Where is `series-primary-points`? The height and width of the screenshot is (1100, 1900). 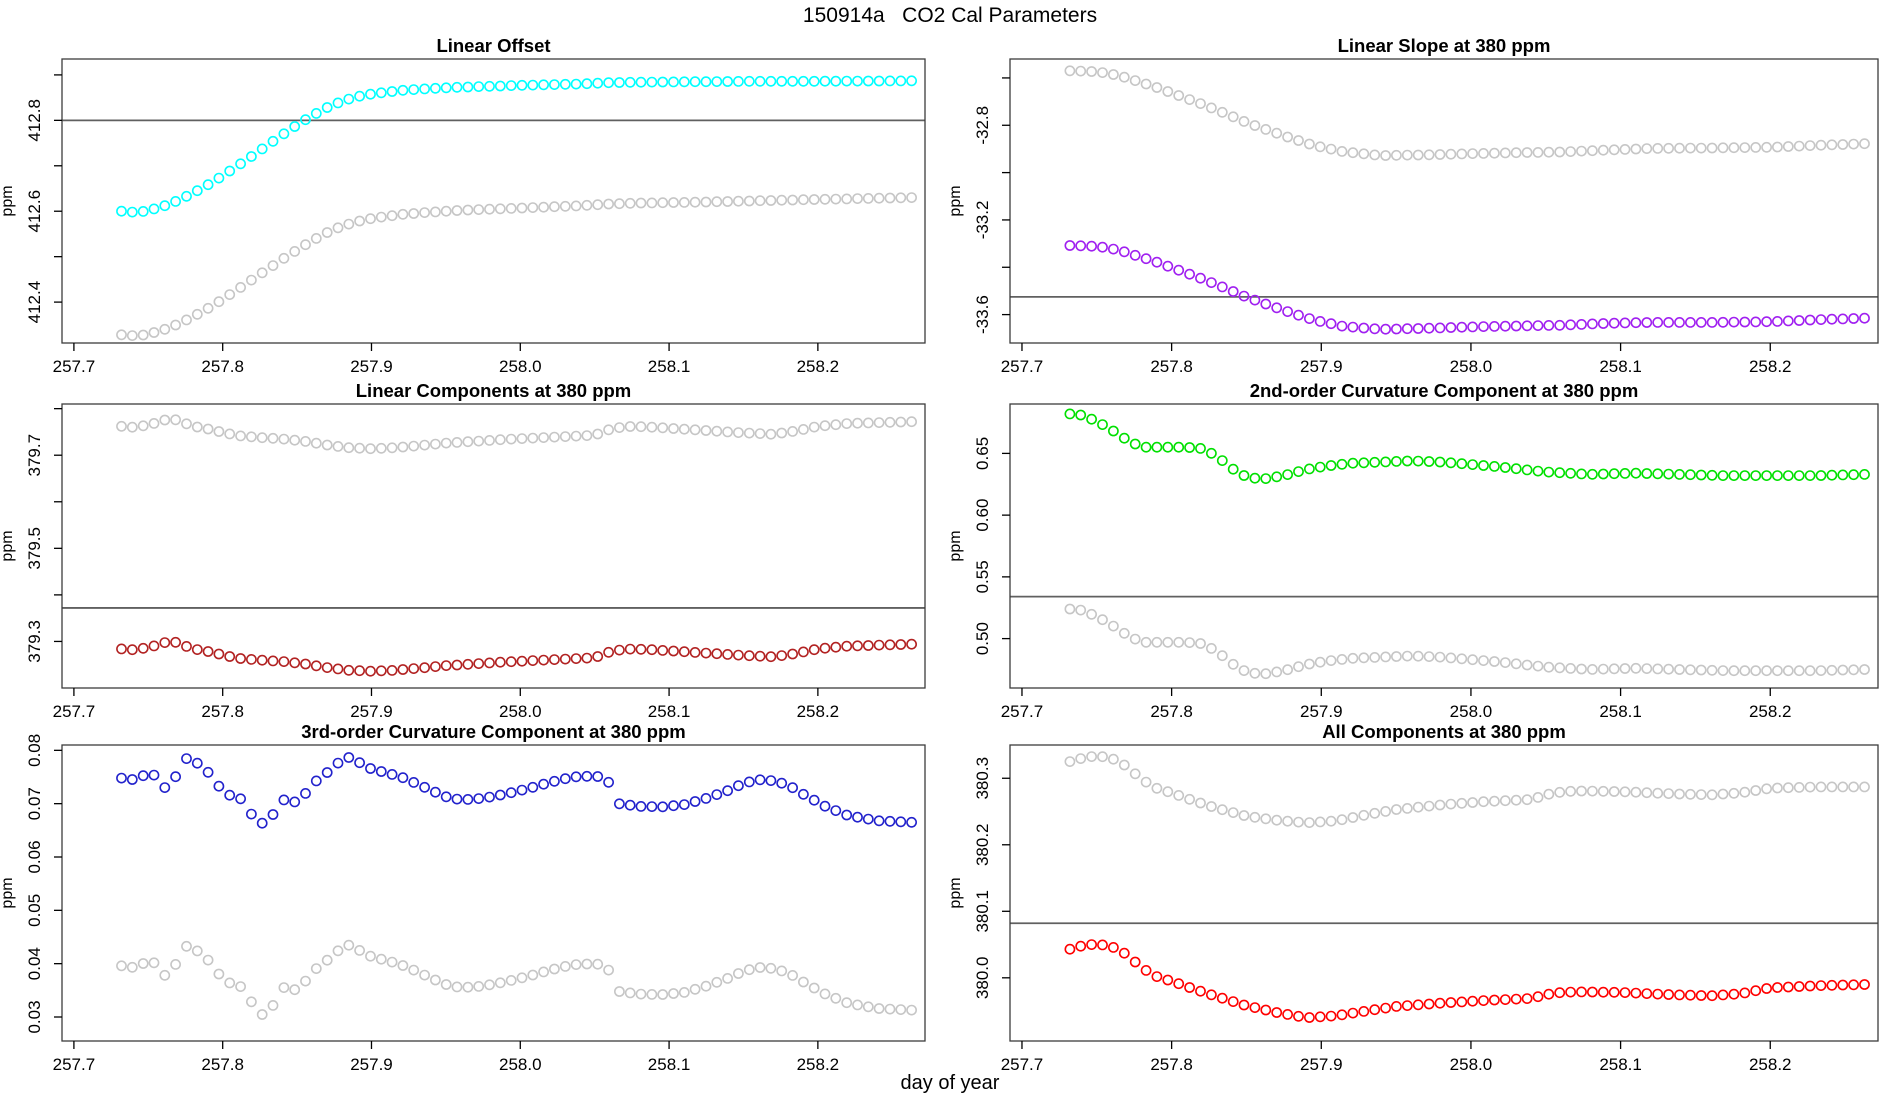
series-primary-points is located at coordinates (516, 146).